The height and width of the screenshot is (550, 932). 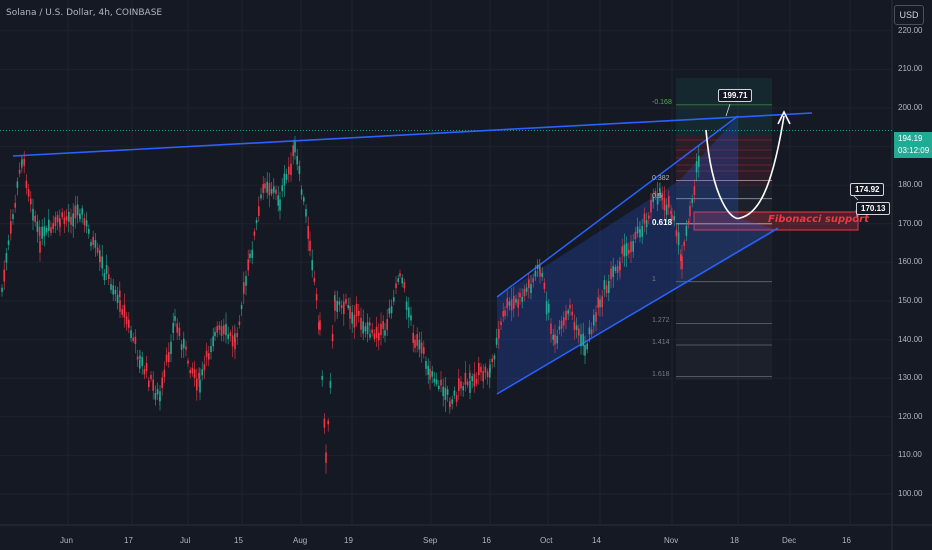 I want to click on last-price-value: 194.19, so click(x=910, y=138).